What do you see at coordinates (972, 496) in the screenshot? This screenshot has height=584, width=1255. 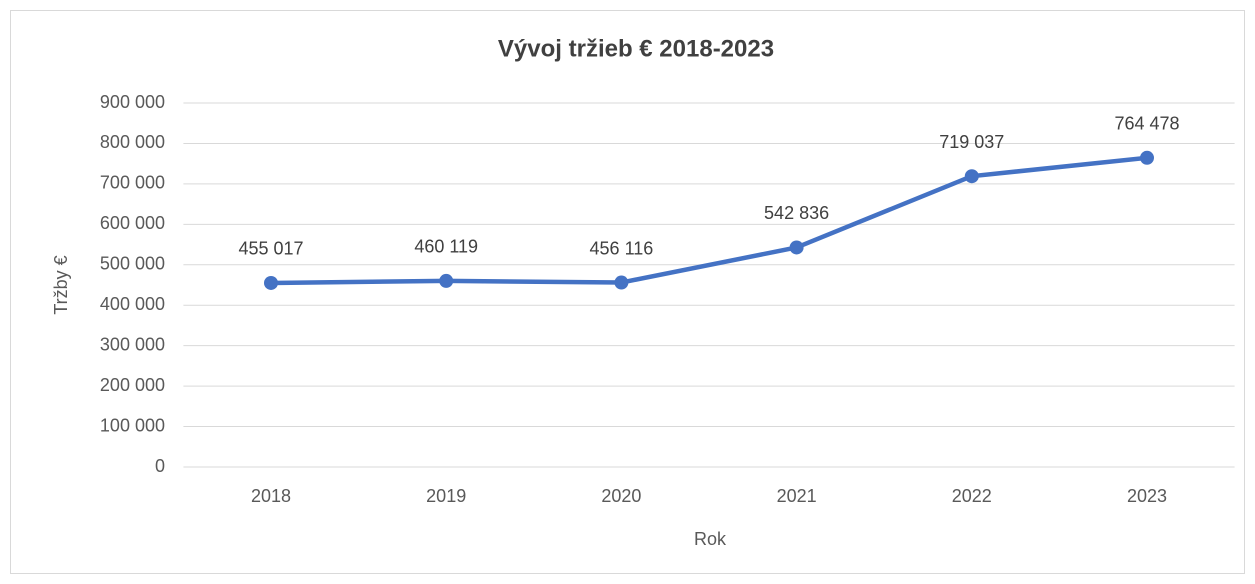 I see `x-tick-label: 2022` at bounding box center [972, 496].